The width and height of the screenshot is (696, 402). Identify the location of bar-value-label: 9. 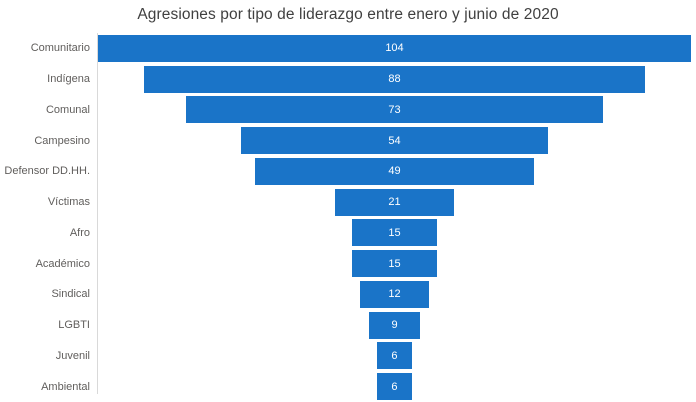
(394, 325).